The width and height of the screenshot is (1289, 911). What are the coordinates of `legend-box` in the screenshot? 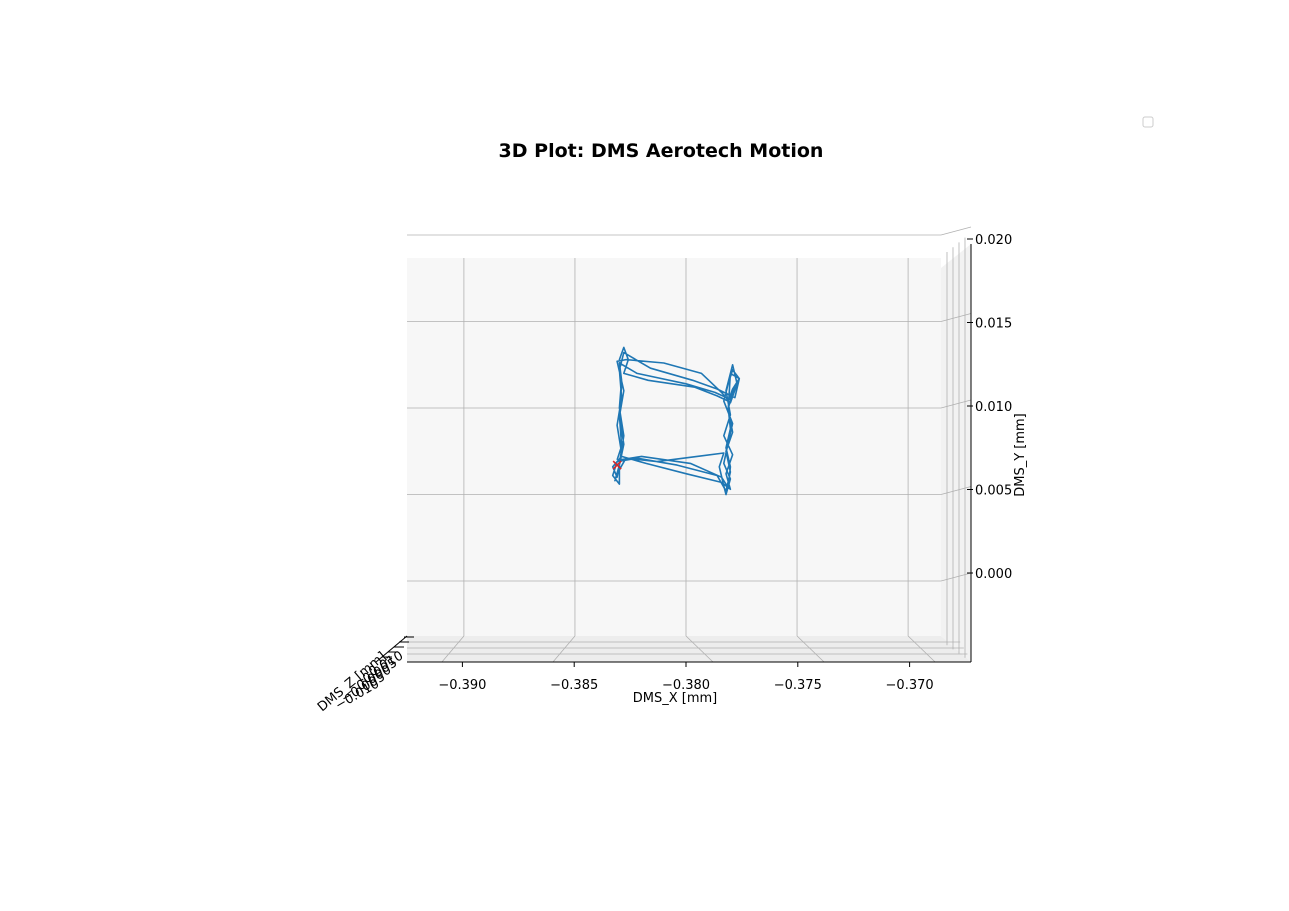 It's located at (1148, 122).